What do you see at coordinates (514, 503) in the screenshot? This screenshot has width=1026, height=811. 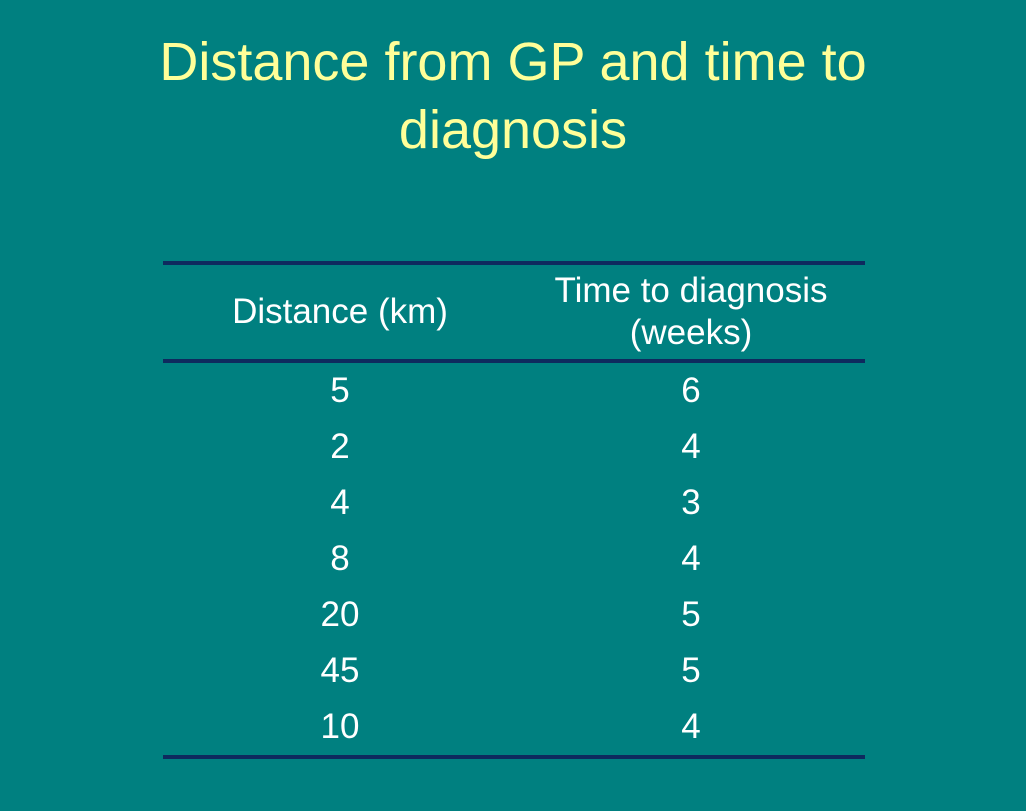 I see `table-row: 4 3` at bounding box center [514, 503].